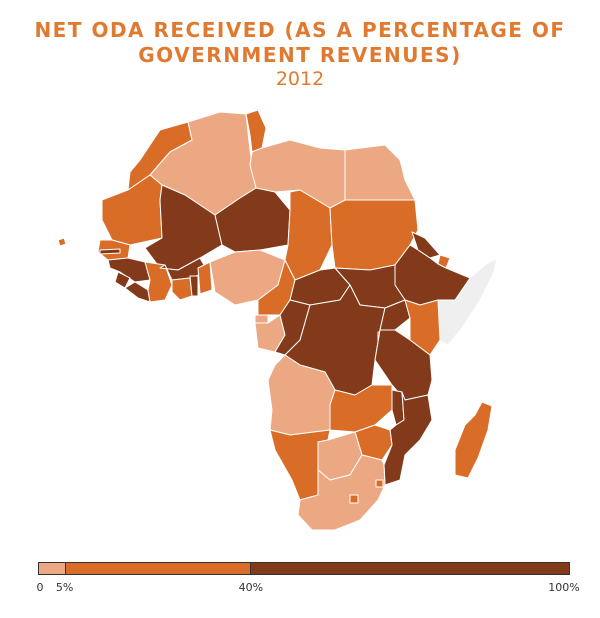 This screenshot has height=618, width=600. Describe the element at coordinates (361, 408) in the screenshot. I see `country-zambia` at that location.